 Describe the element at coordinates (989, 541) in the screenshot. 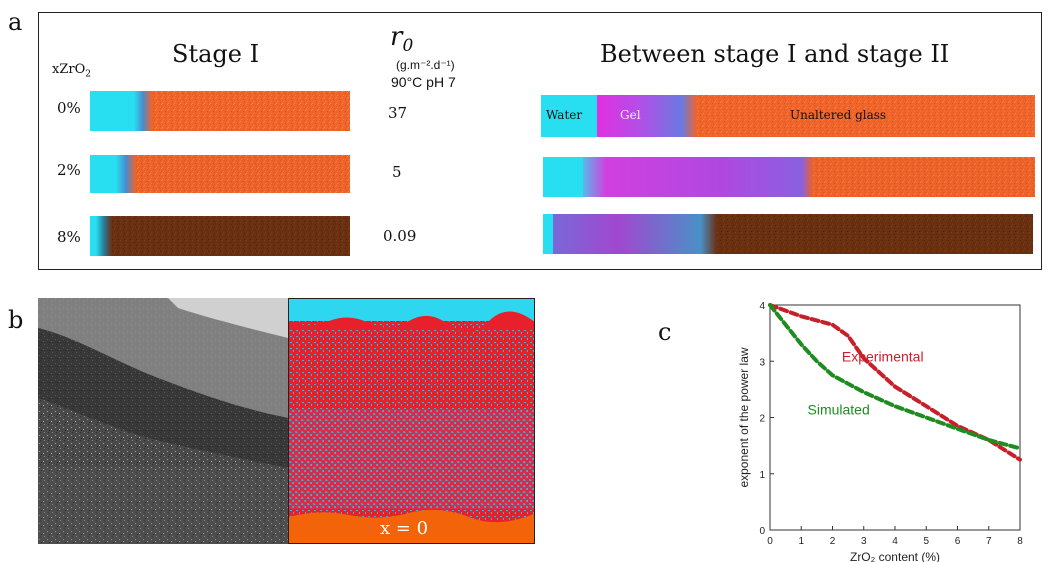

I see `x-tick-label: 7` at that location.